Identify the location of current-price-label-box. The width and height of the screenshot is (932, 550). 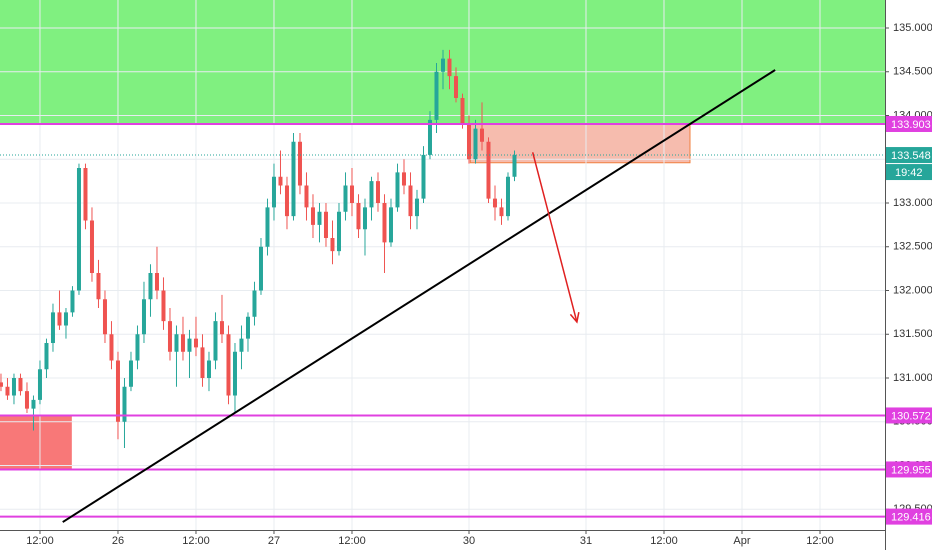
(909, 155).